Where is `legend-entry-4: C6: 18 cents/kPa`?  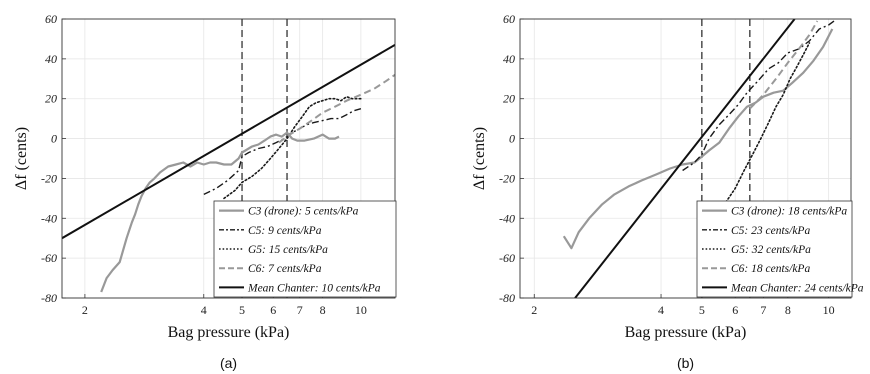 legend-entry-4: C6: 18 cents/kPa is located at coordinates (770, 269).